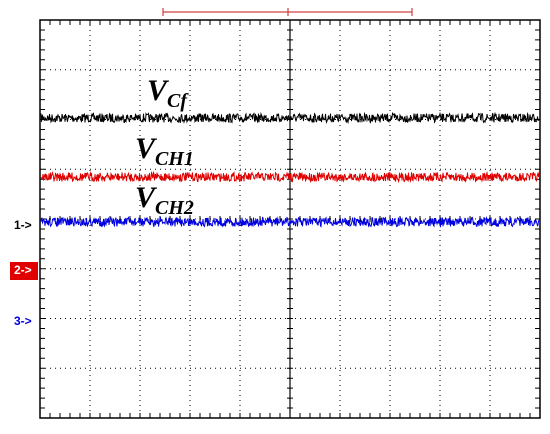 Image resolution: width=550 pixels, height=434 pixels. I want to click on trace-label: VCH2, so click(164, 200).